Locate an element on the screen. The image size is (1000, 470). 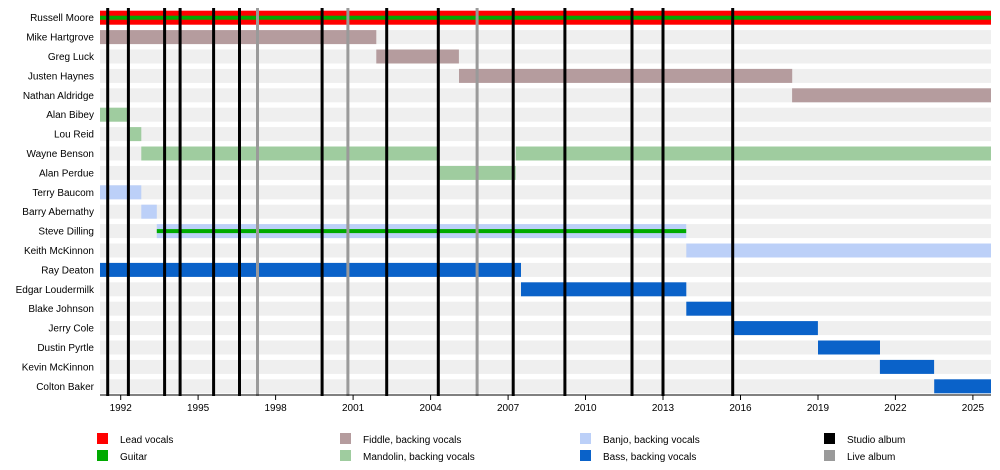
x-tick-label-2022: 2022 is located at coordinates (895, 408).